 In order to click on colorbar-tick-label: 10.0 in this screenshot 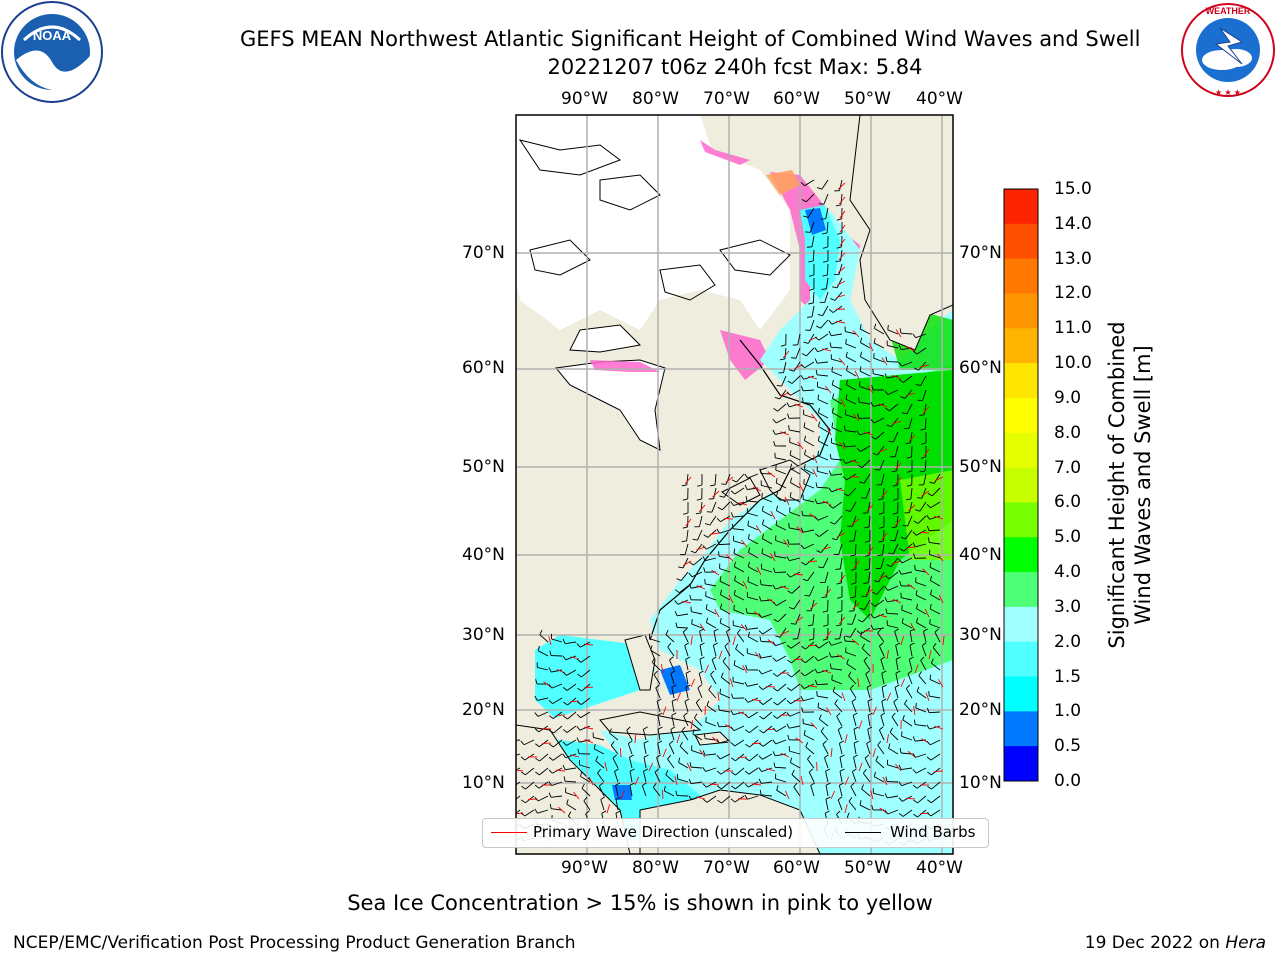, I will do `click(1073, 363)`.